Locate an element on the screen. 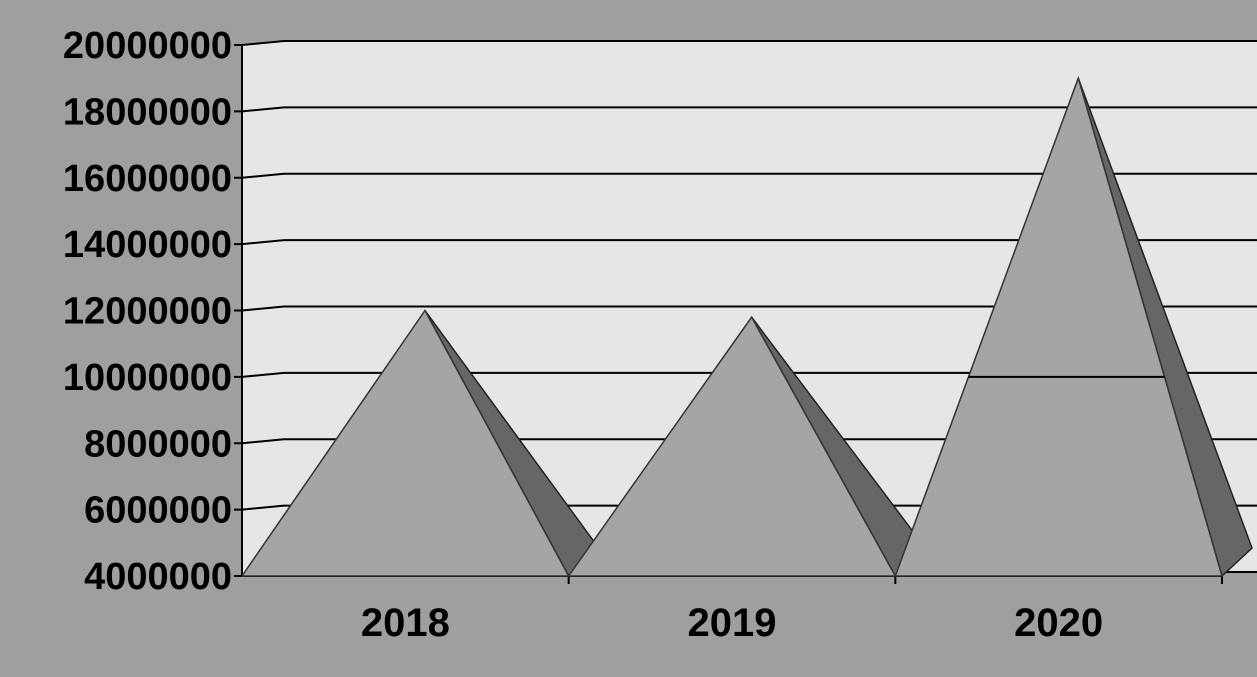  y-tick-label: 4000000 is located at coordinates (158, 577).